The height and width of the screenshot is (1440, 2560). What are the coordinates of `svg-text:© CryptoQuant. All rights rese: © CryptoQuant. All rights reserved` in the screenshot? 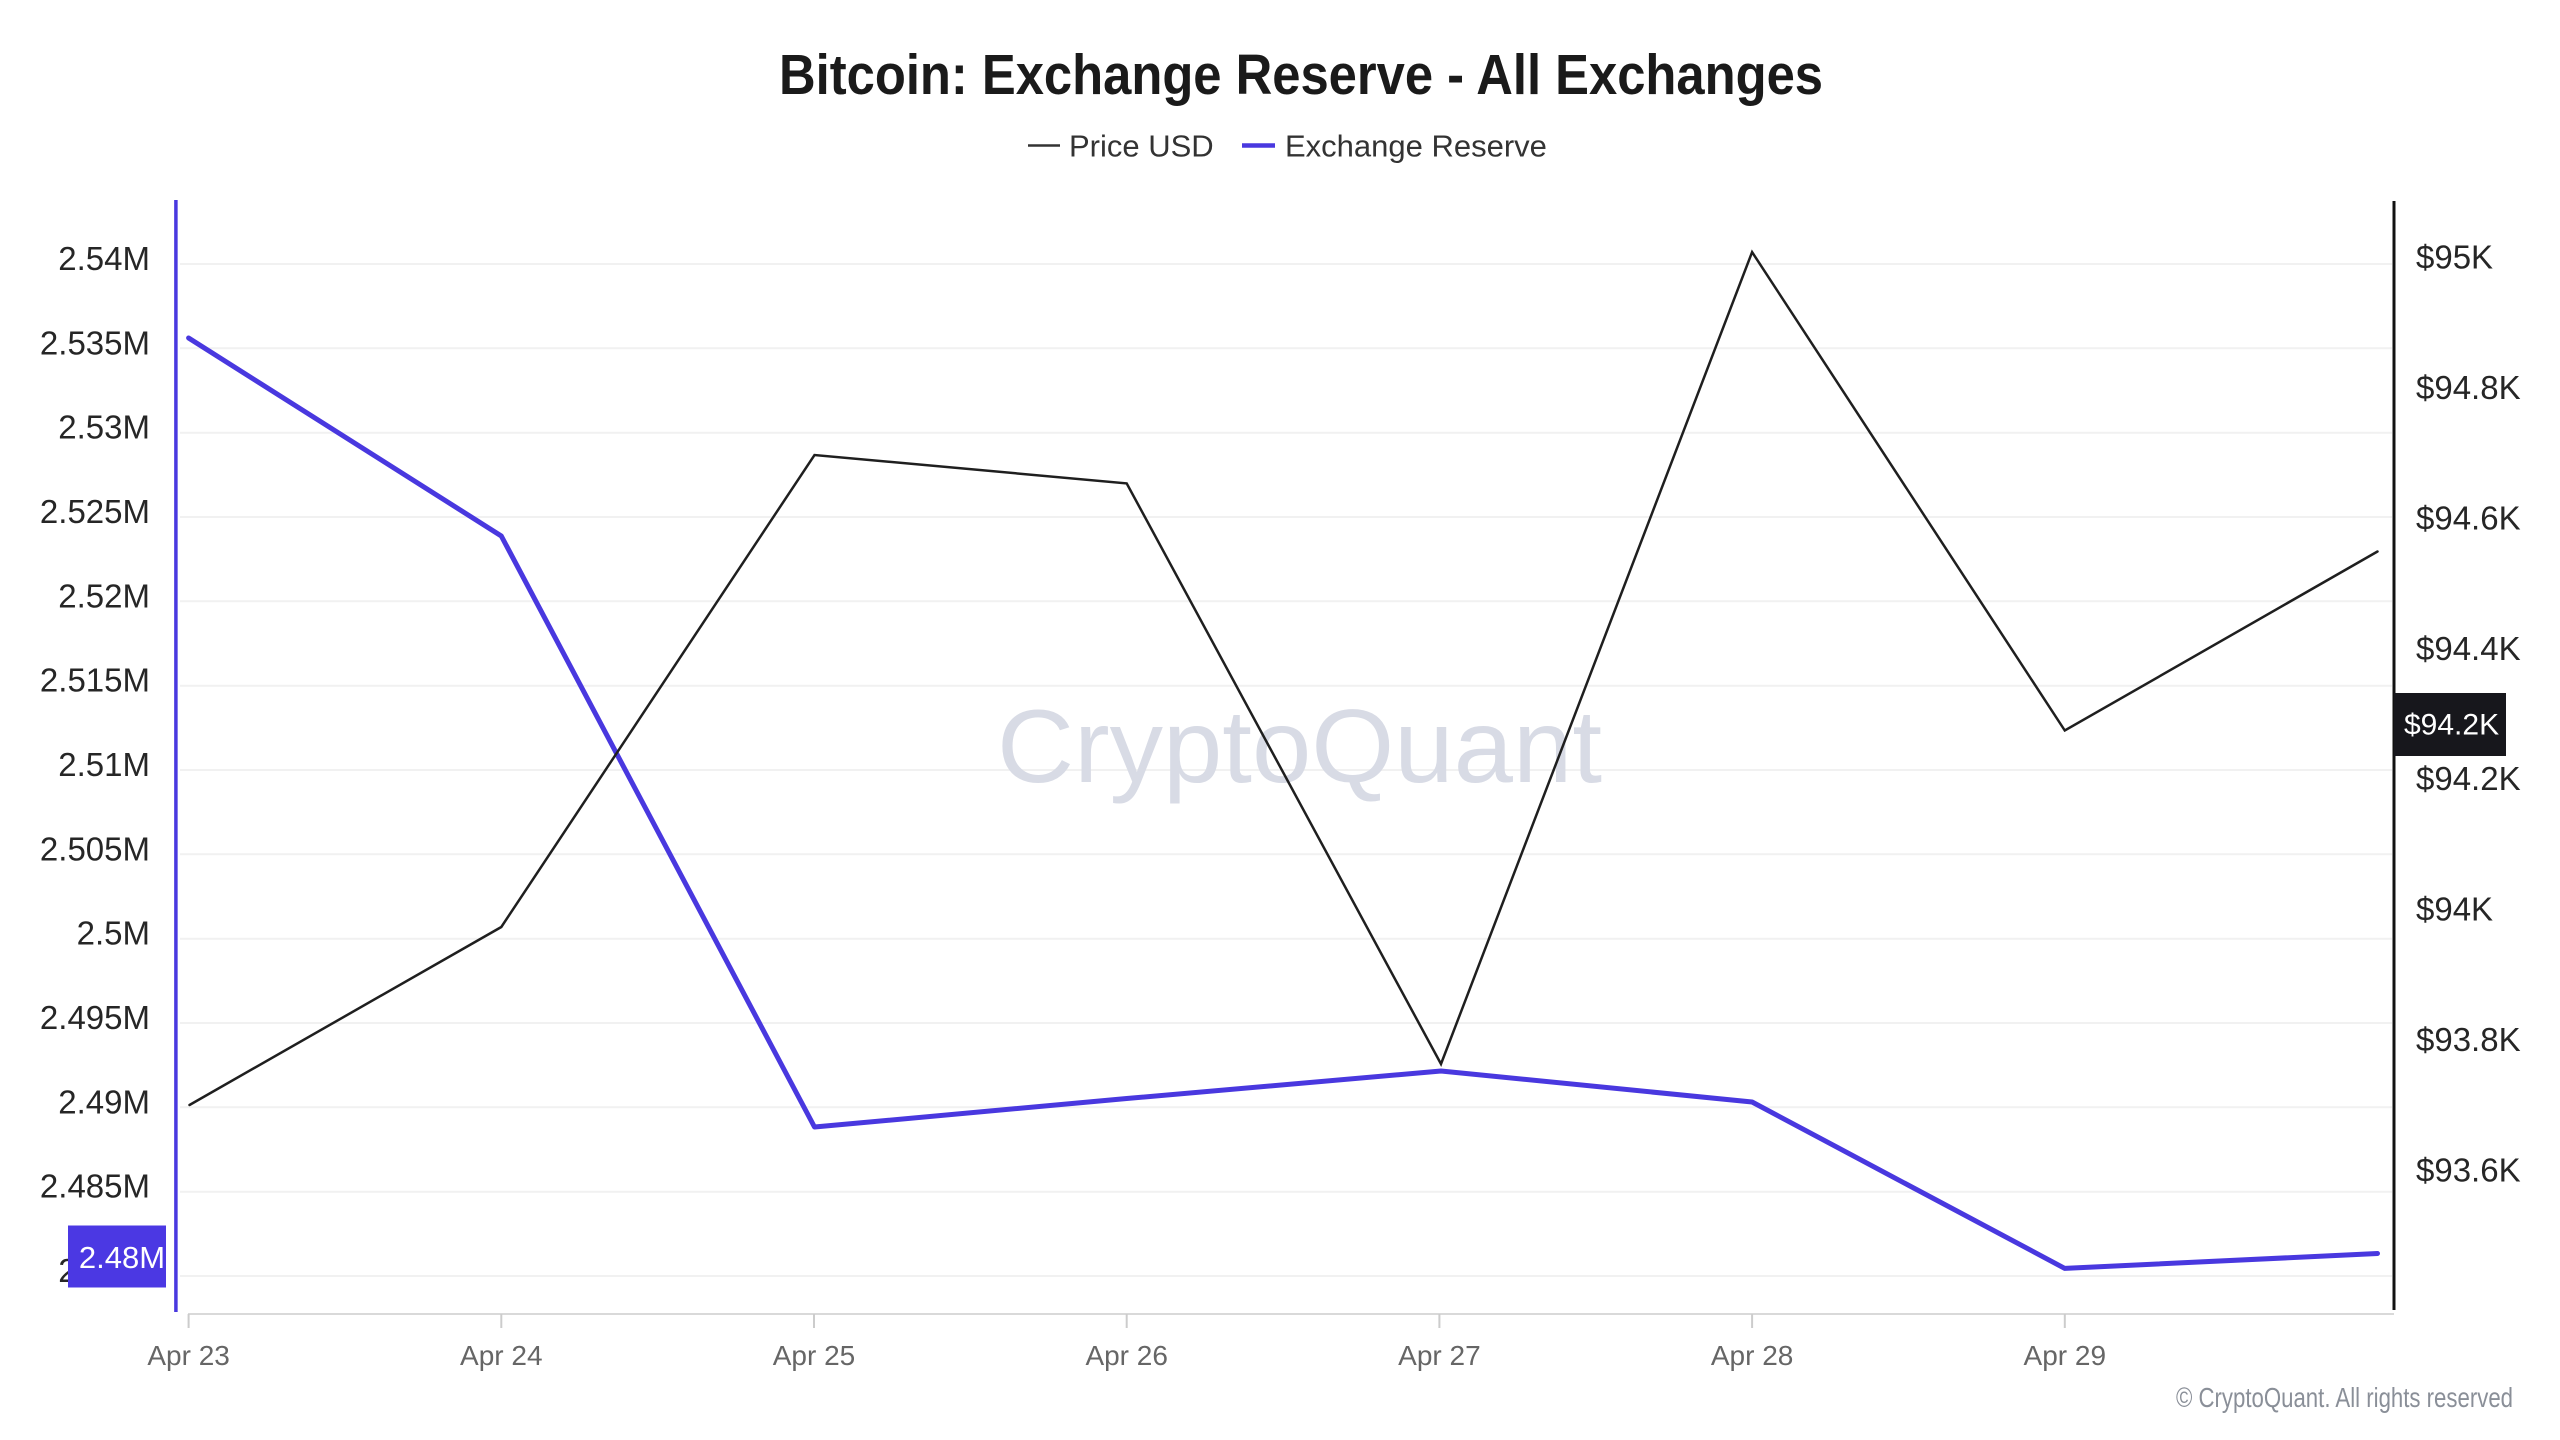 It's located at (2344, 1397).